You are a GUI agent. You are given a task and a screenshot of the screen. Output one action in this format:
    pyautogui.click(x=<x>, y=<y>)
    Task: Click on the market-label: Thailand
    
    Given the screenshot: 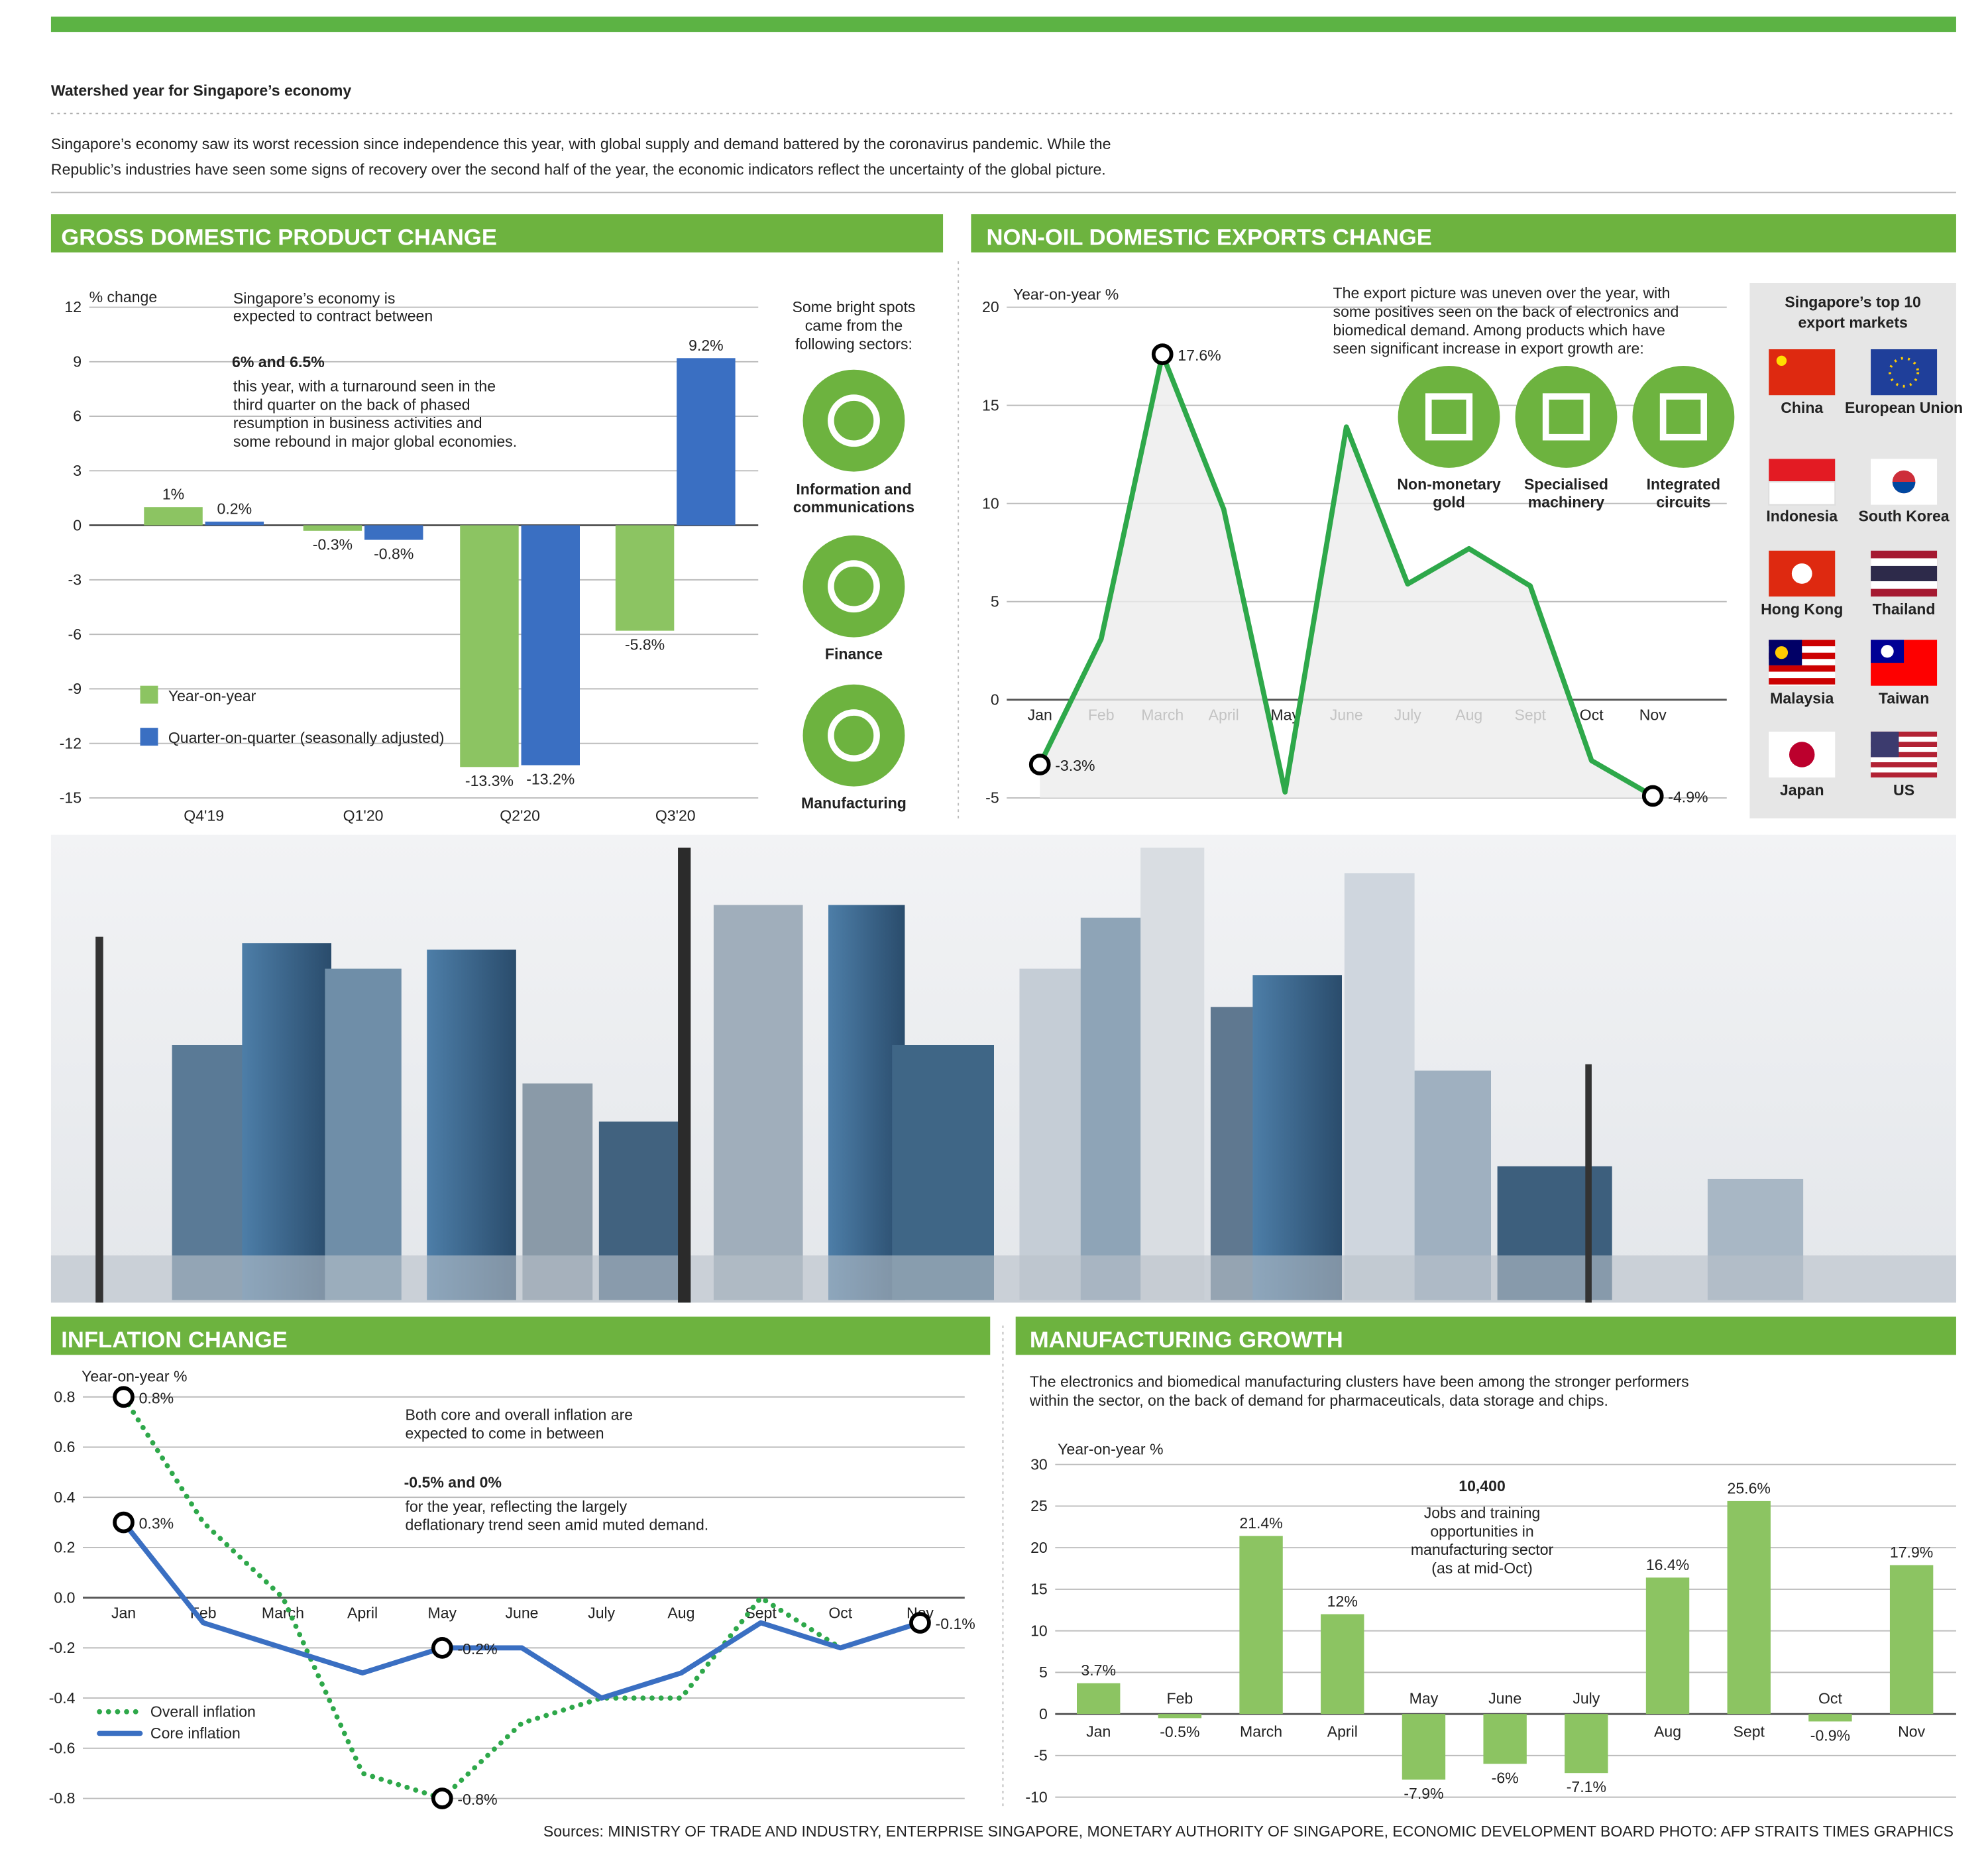 What is the action you would take?
    pyautogui.click(x=1904, y=609)
    